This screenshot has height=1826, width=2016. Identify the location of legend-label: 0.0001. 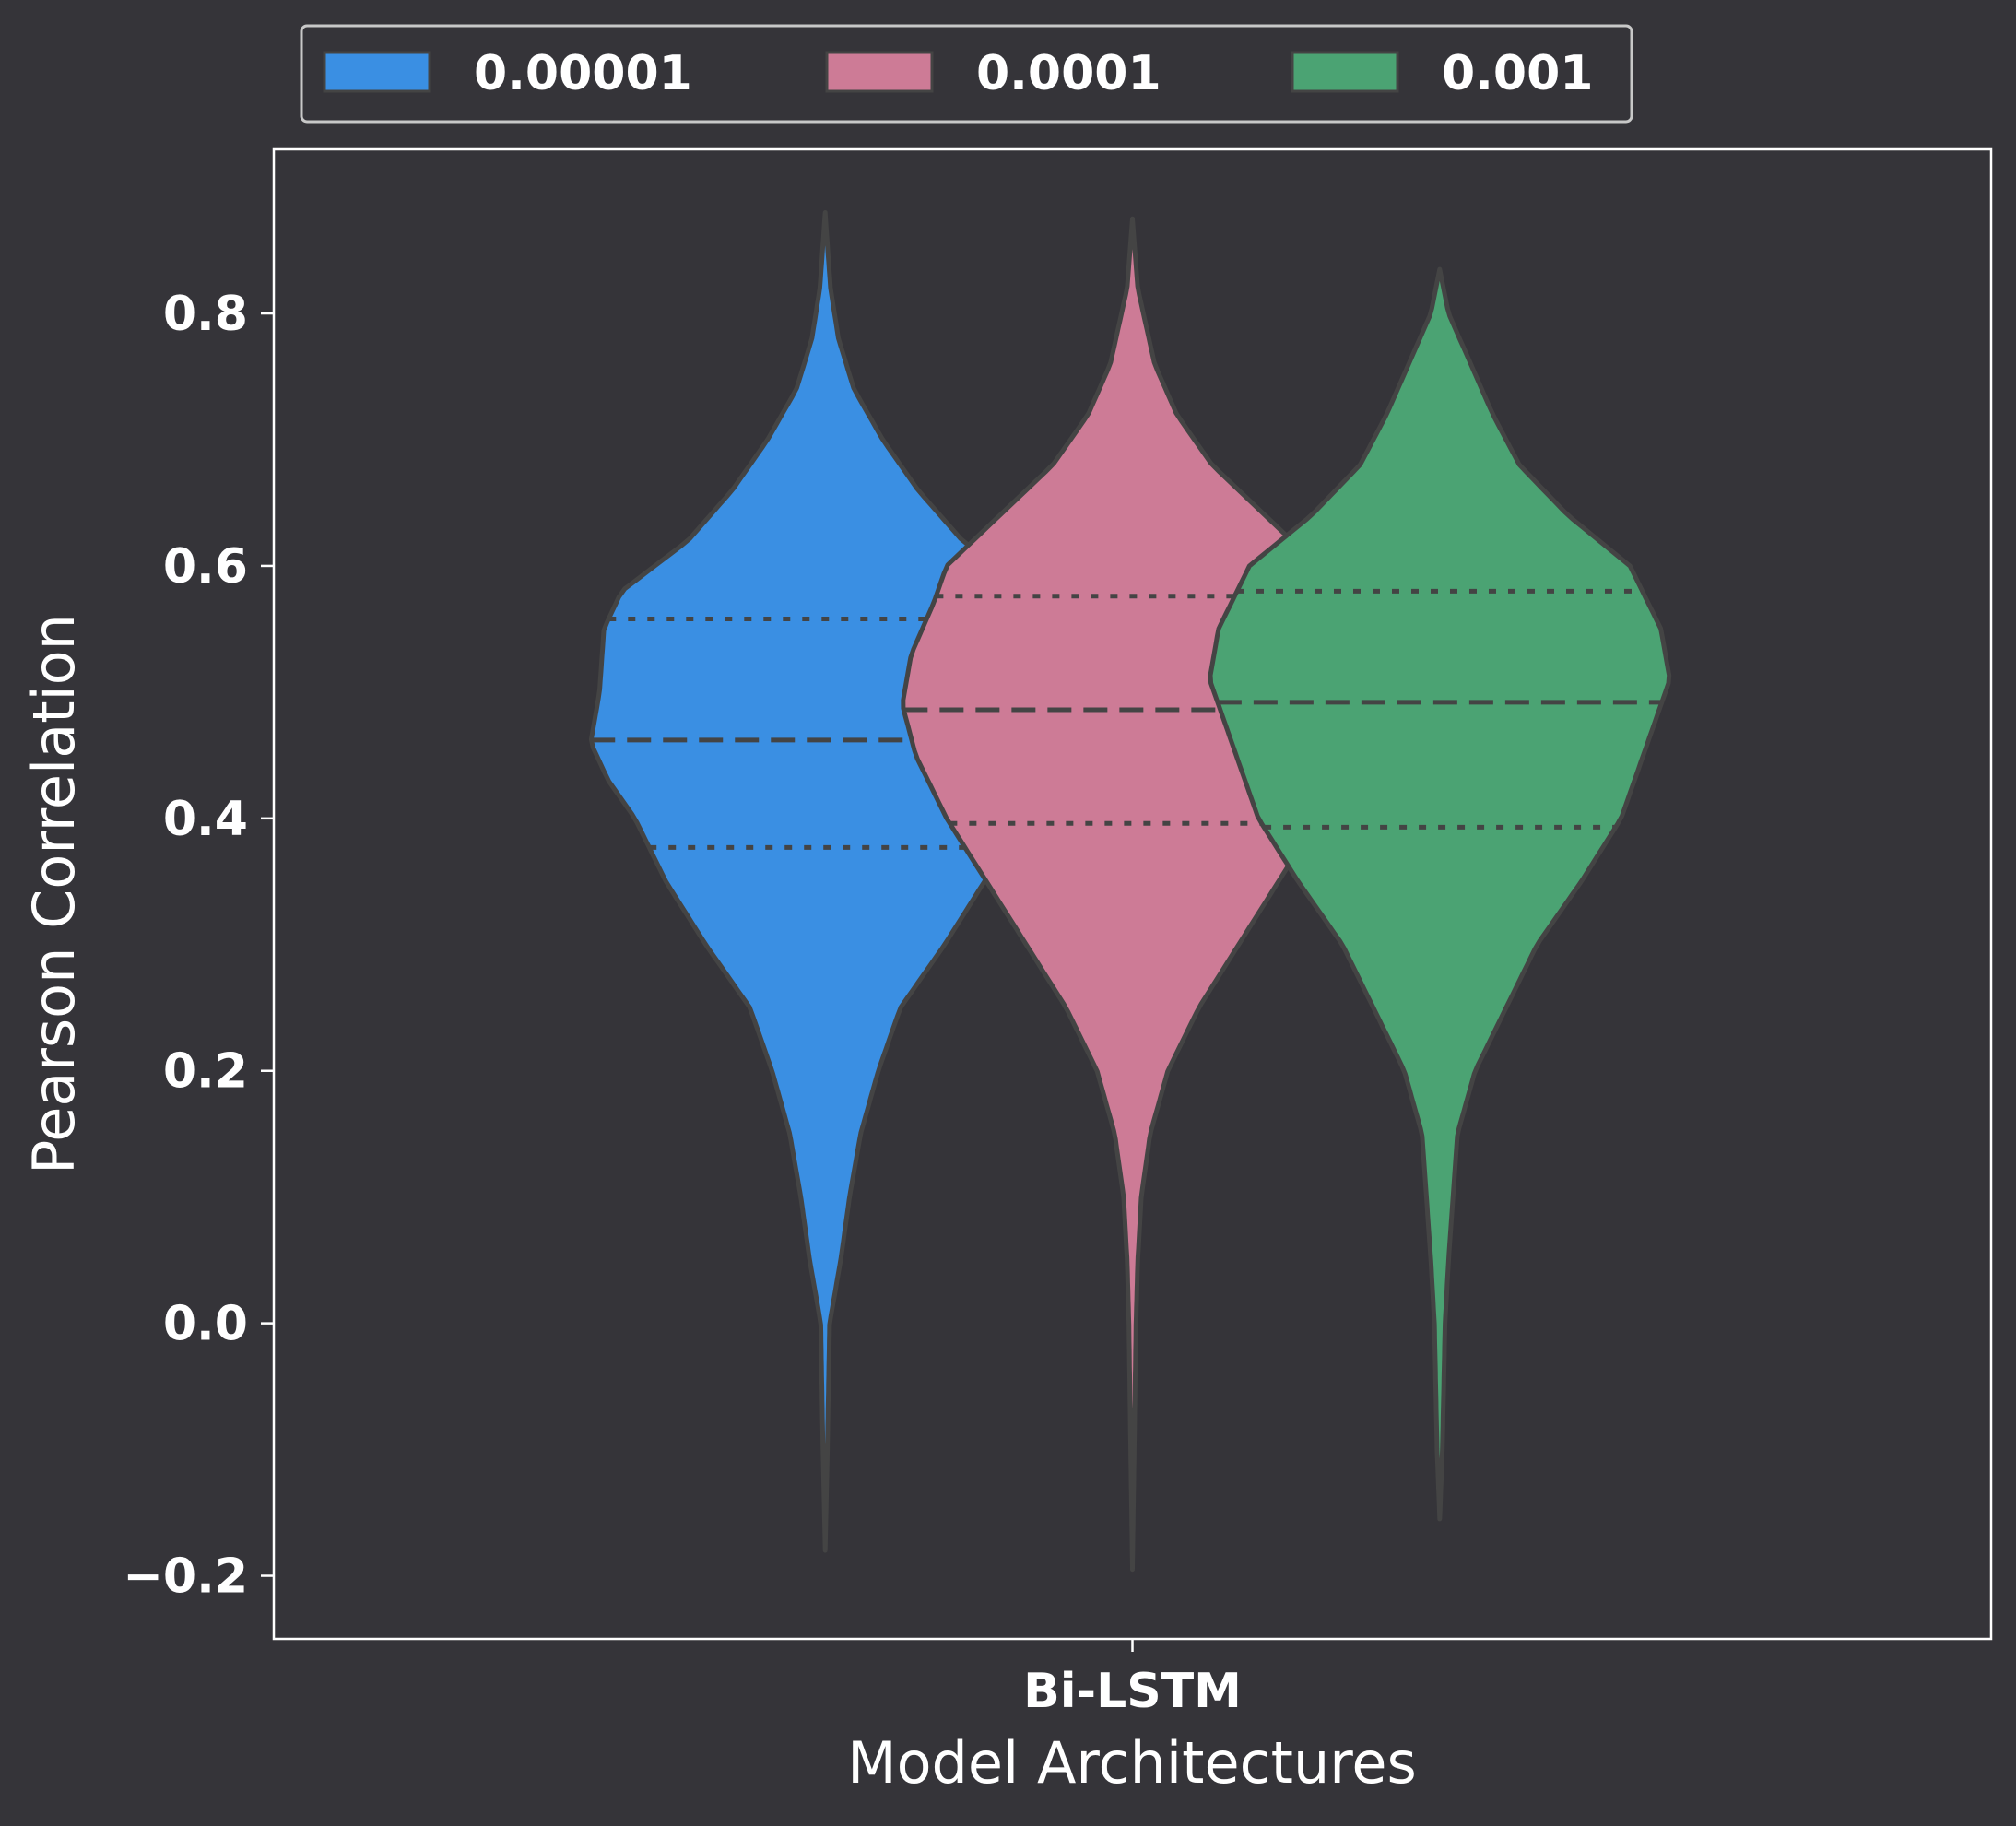
(1069, 73).